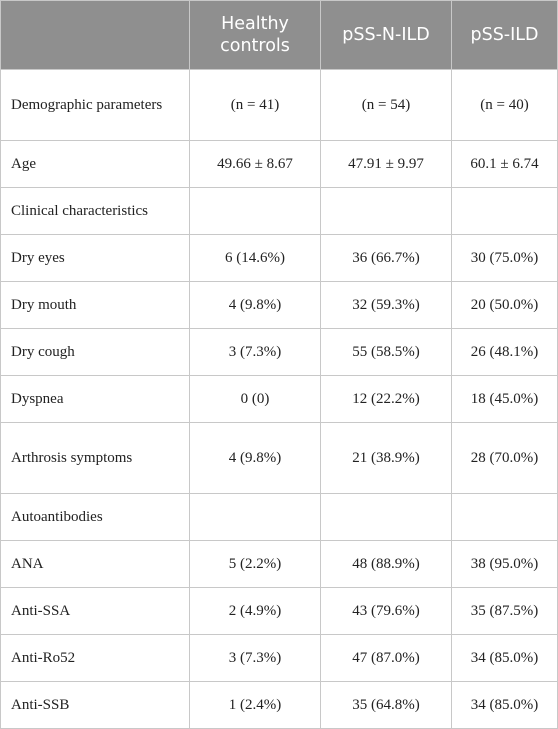 This screenshot has width=558, height=729. I want to click on row-value-healthy-controls: 49.66 ± 8.67, so click(255, 164).